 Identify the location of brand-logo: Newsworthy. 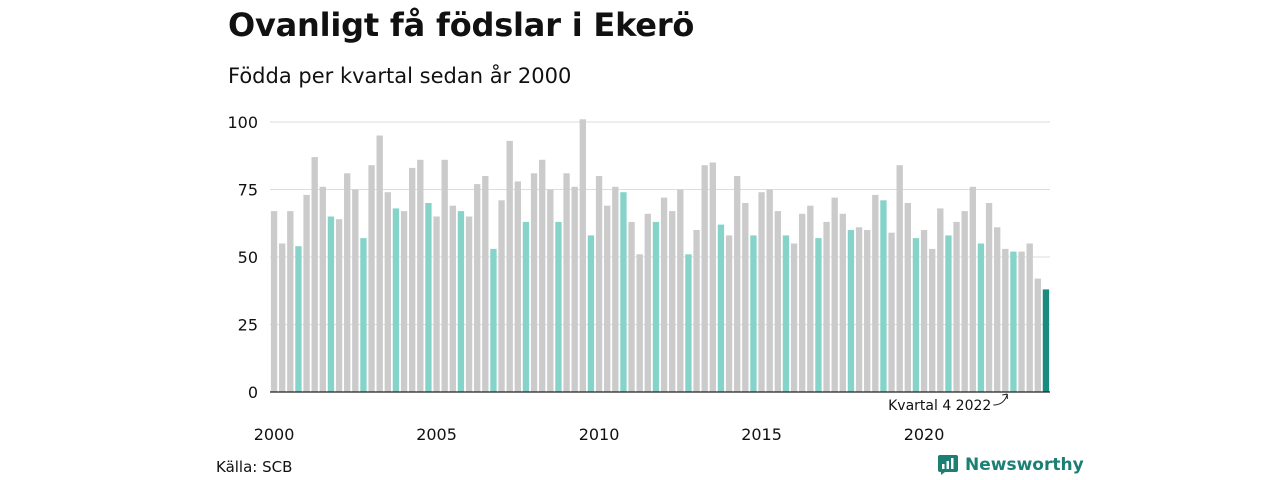
(1011, 465).